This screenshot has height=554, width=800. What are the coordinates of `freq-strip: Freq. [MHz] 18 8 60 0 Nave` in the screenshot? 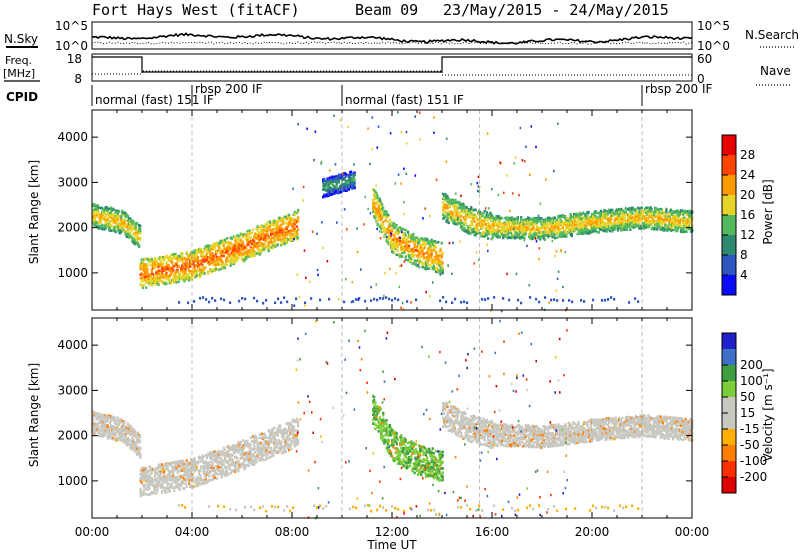 It's located at (397, 69).